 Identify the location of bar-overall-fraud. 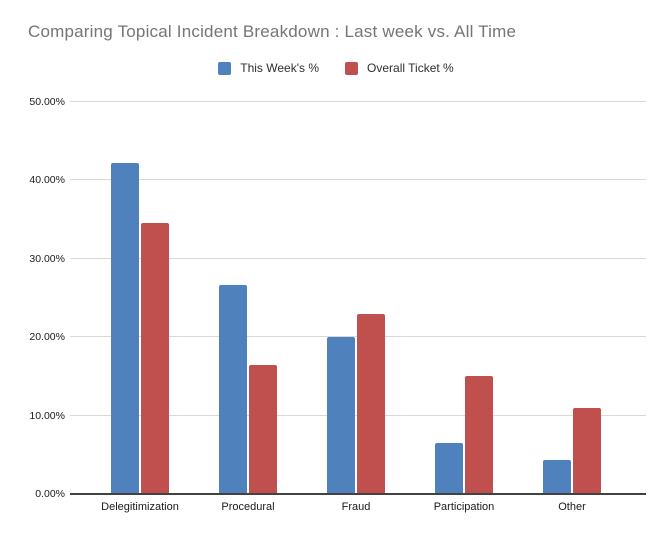
(371, 404).